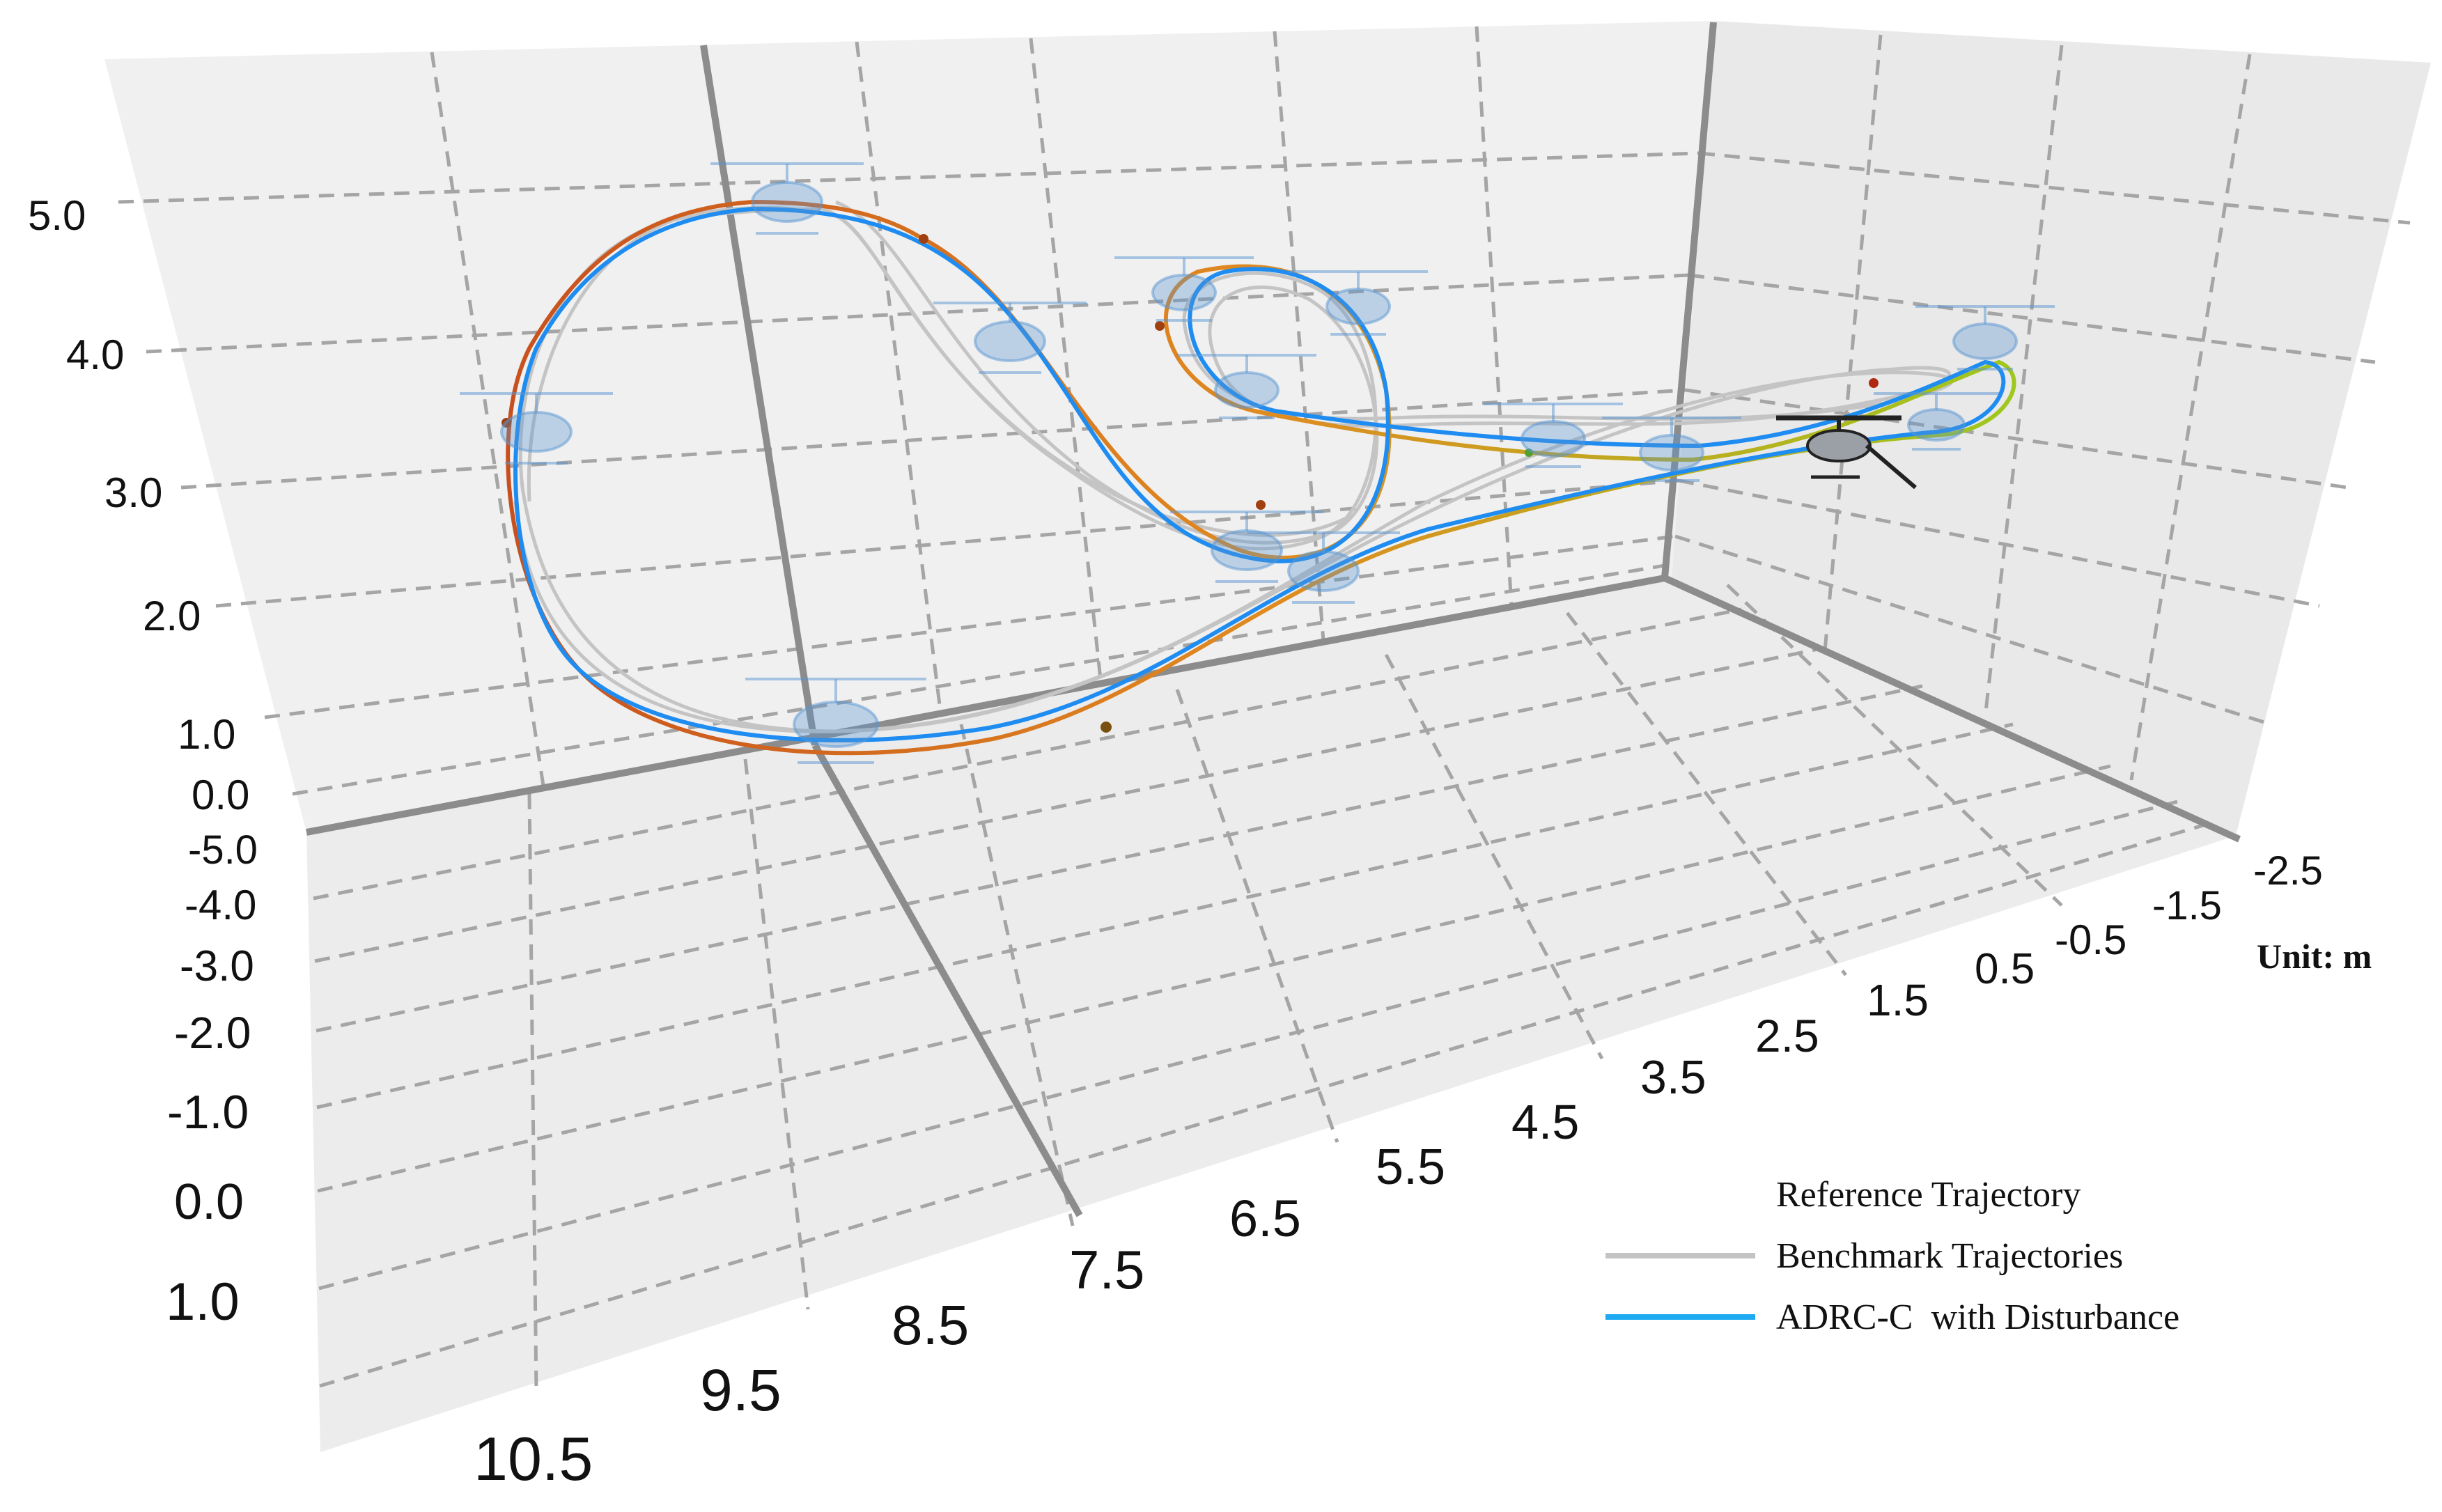 The image size is (2442, 1512). Describe the element at coordinates (930, 1325) in the screenshot. I see `x-tick: 8.5` at that location.